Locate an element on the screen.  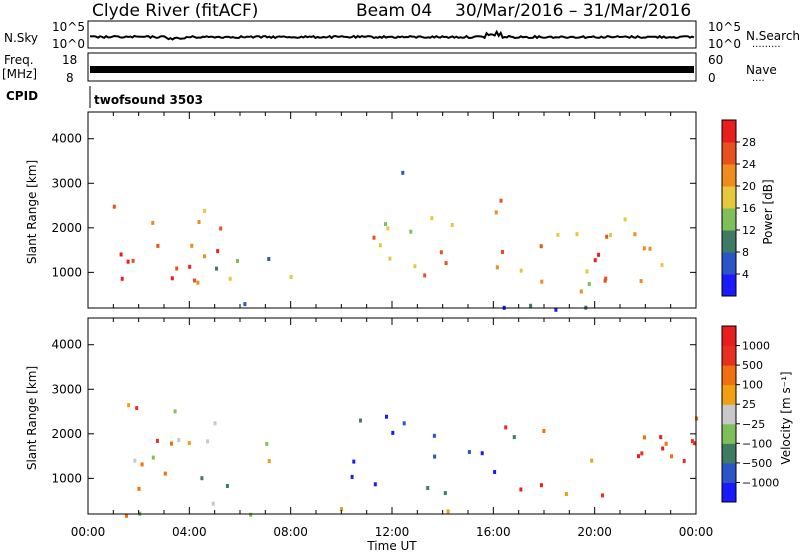
time-axis: 00:00 04:00 08:00 12:00 16:00 20:00 00:00 is located at coordinates (392, 532).